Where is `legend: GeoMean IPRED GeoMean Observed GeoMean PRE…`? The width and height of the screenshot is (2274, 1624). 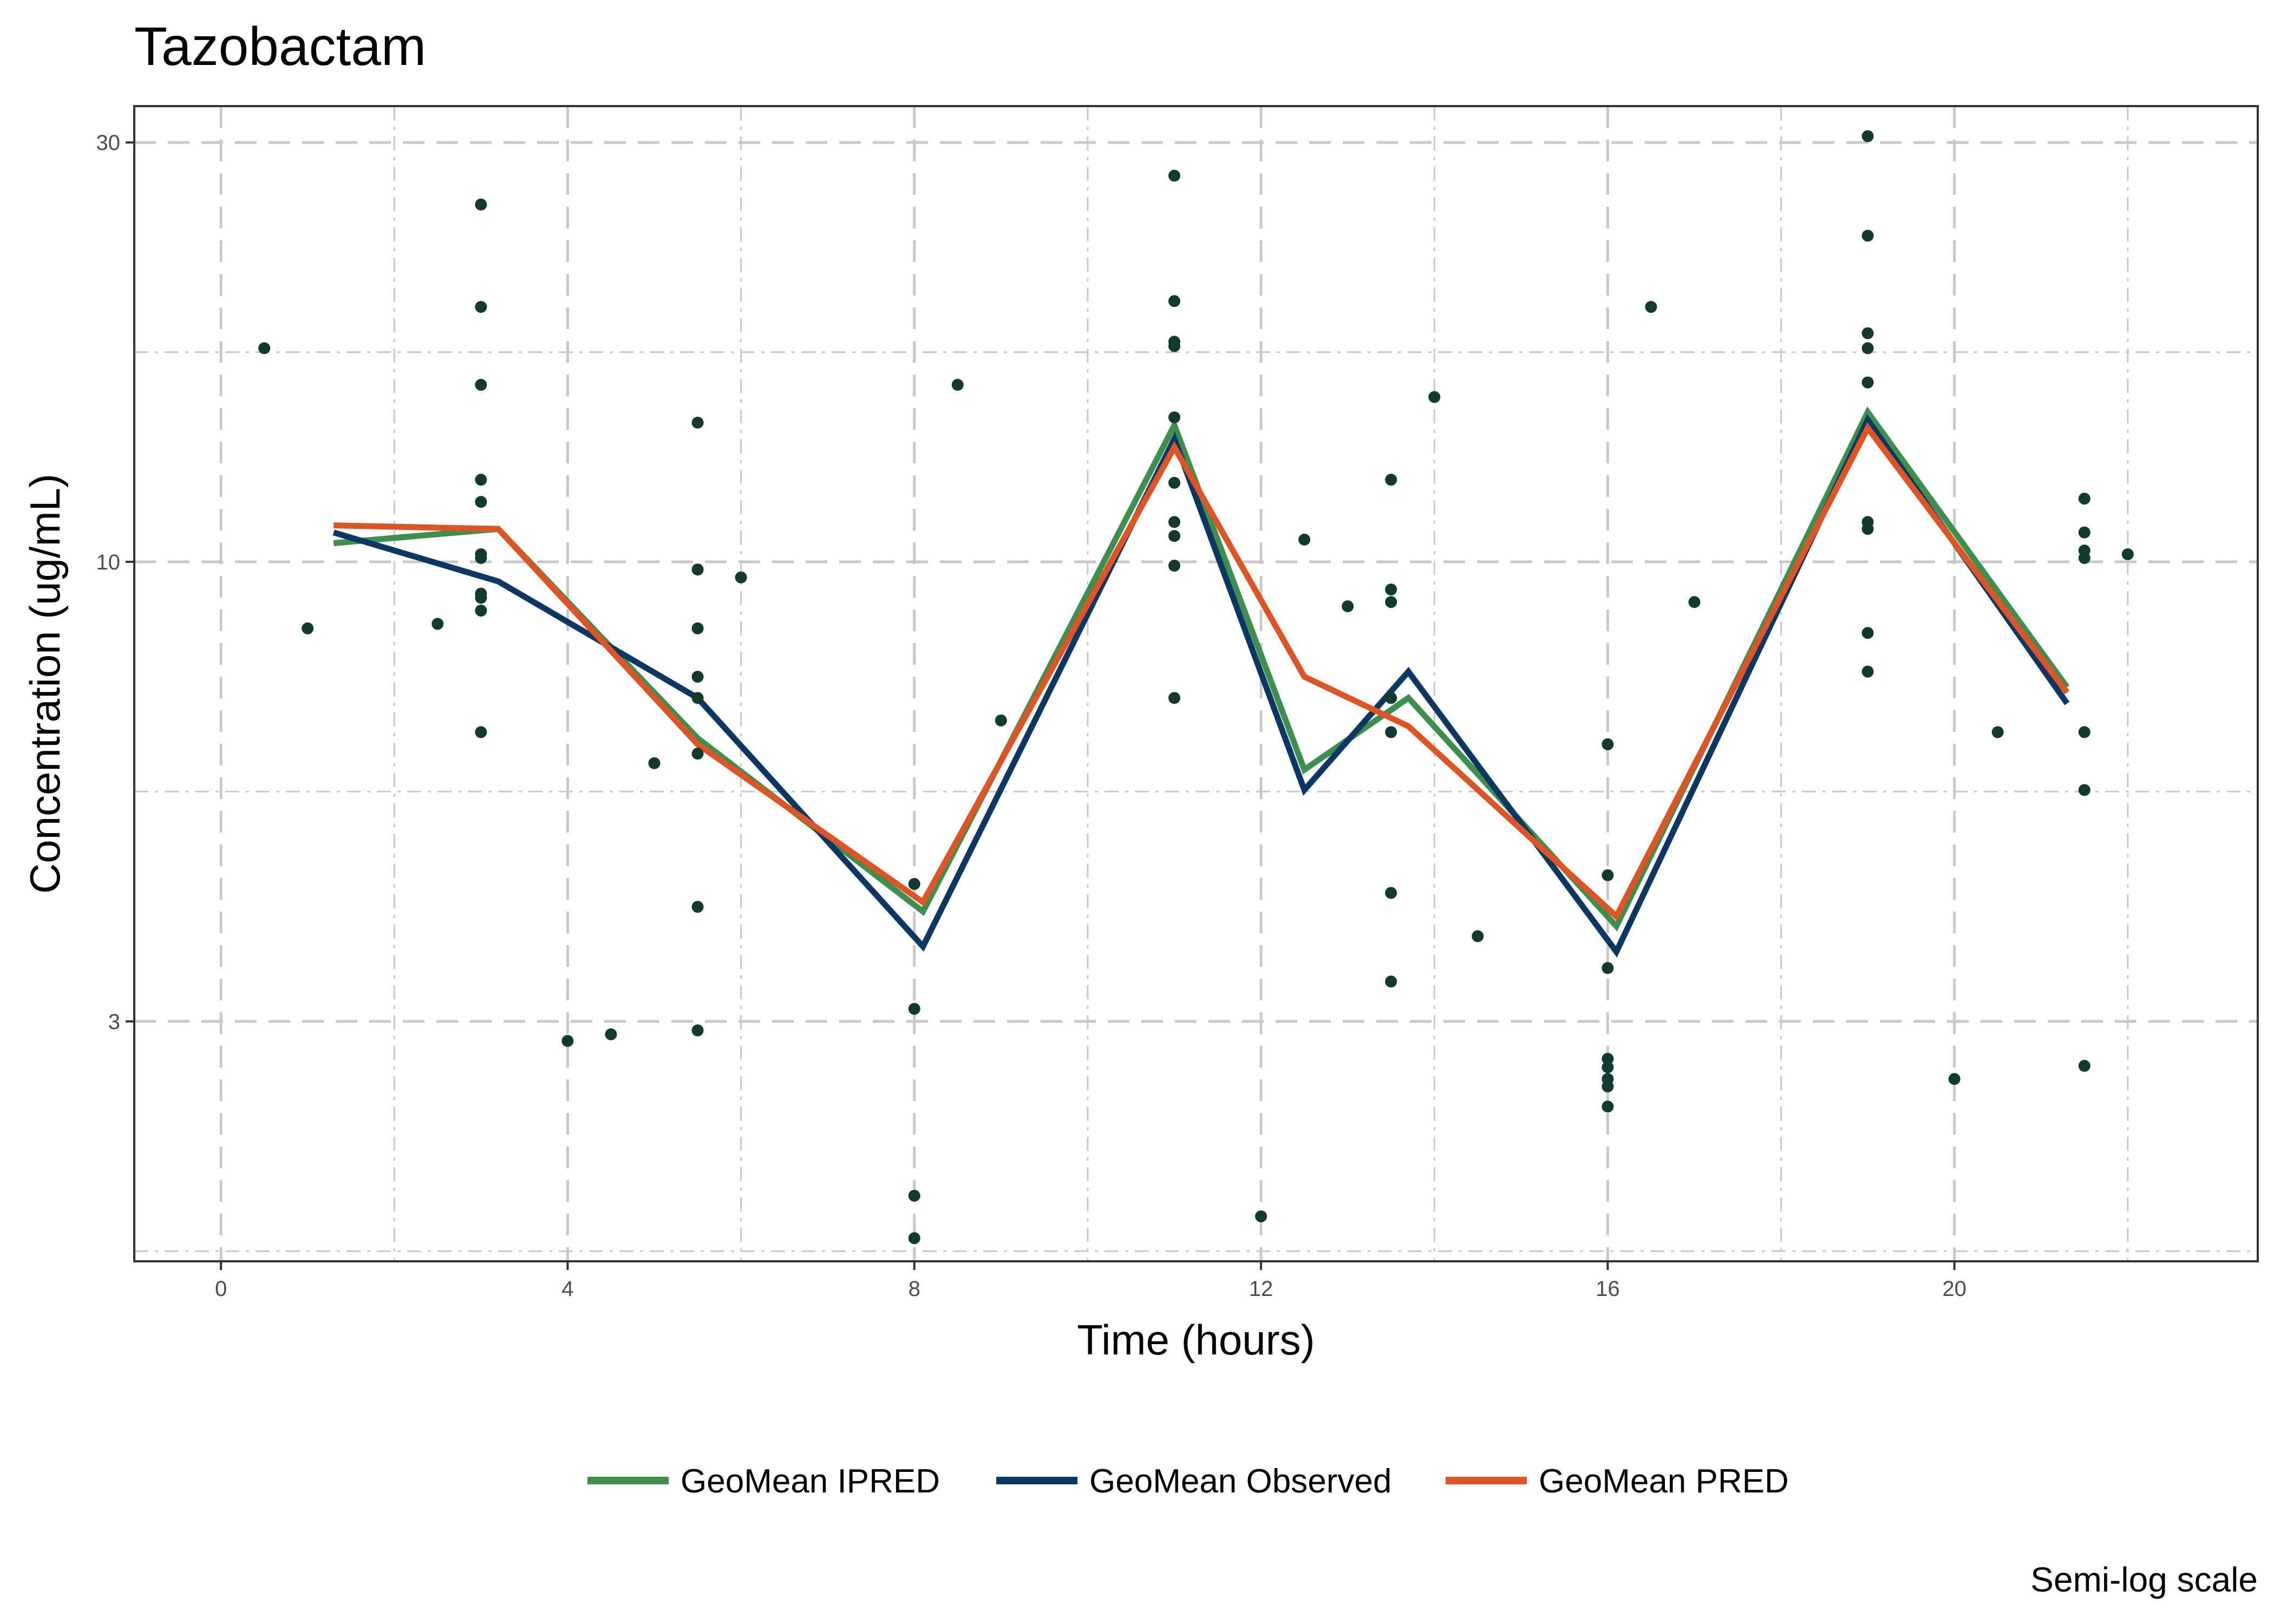 legend: GeoMean IPRED GeoMean Observed GeoMean PRE… is located at coordinates (1188, 1481).